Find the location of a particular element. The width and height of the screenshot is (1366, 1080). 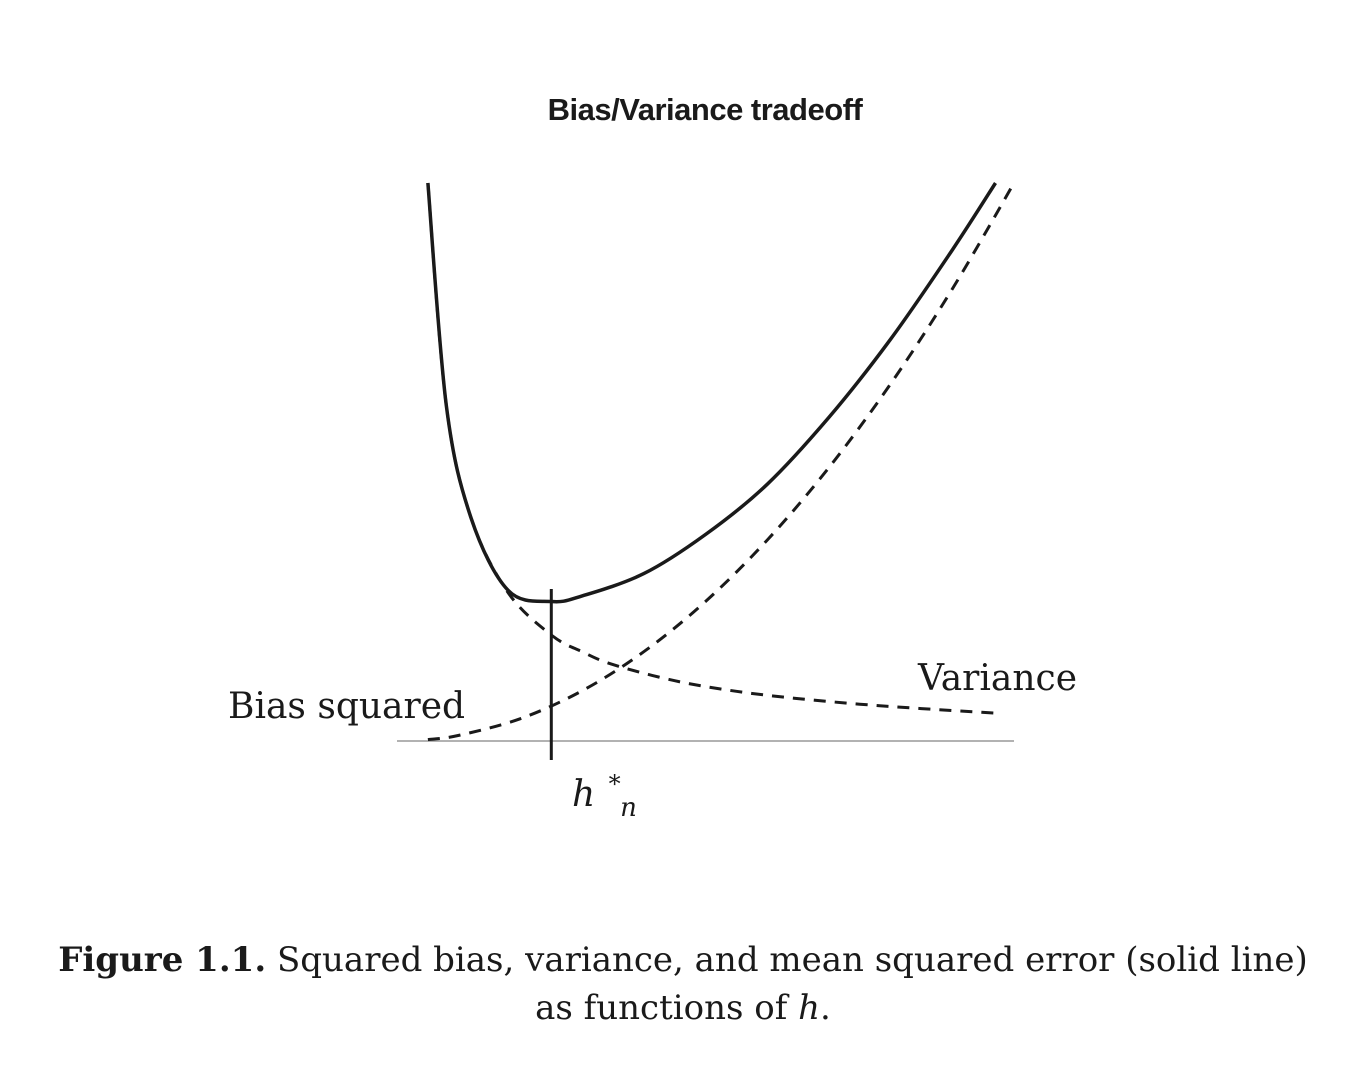

bias-squared-label: Bias squared is located at coordinates (346, 706).